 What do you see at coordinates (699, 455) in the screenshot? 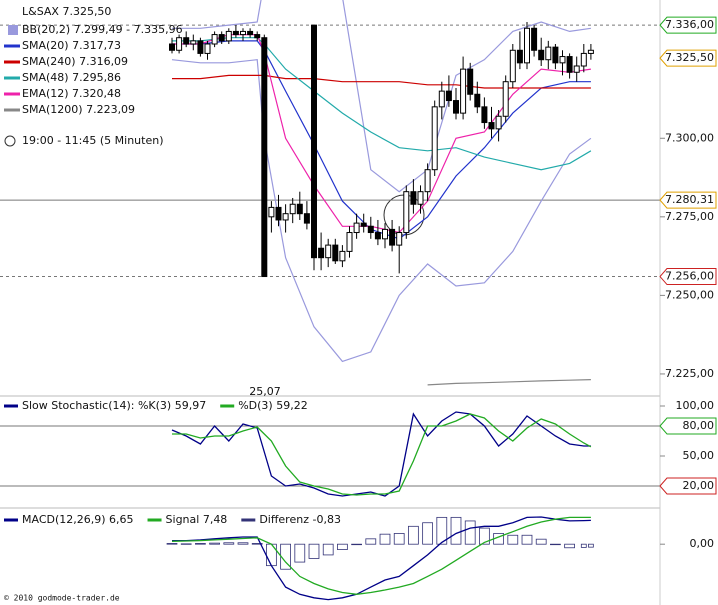
I see `y-tick-label: 50,00` at bounding box center [699, 455].